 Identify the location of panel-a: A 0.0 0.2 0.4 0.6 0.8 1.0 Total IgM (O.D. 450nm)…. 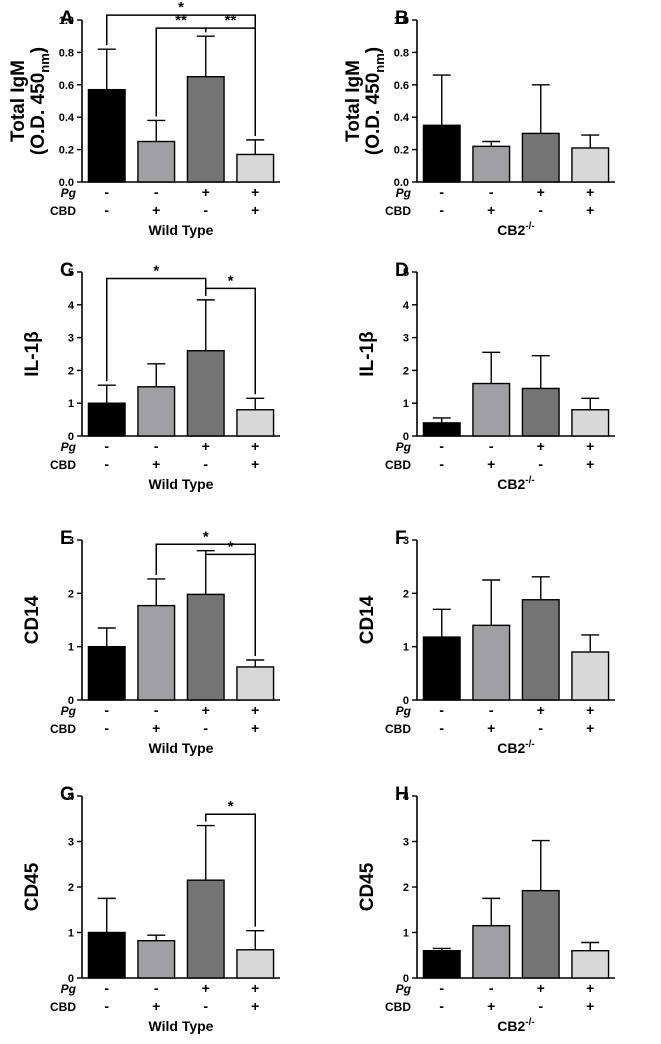
(144, 119).